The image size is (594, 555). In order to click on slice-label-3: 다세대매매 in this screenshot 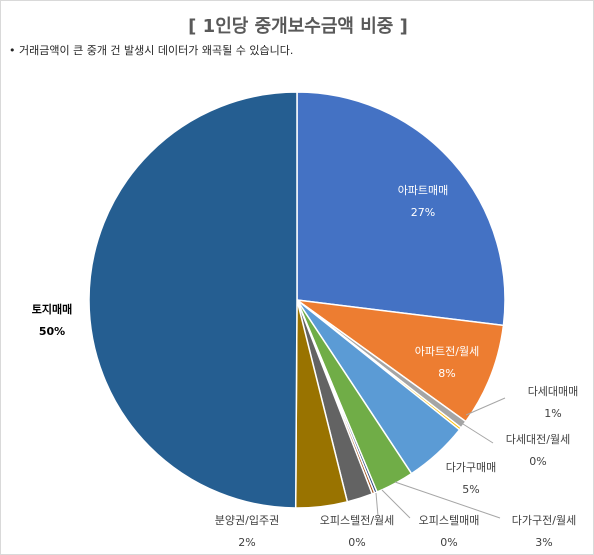, I will do `click(553, 391)`.